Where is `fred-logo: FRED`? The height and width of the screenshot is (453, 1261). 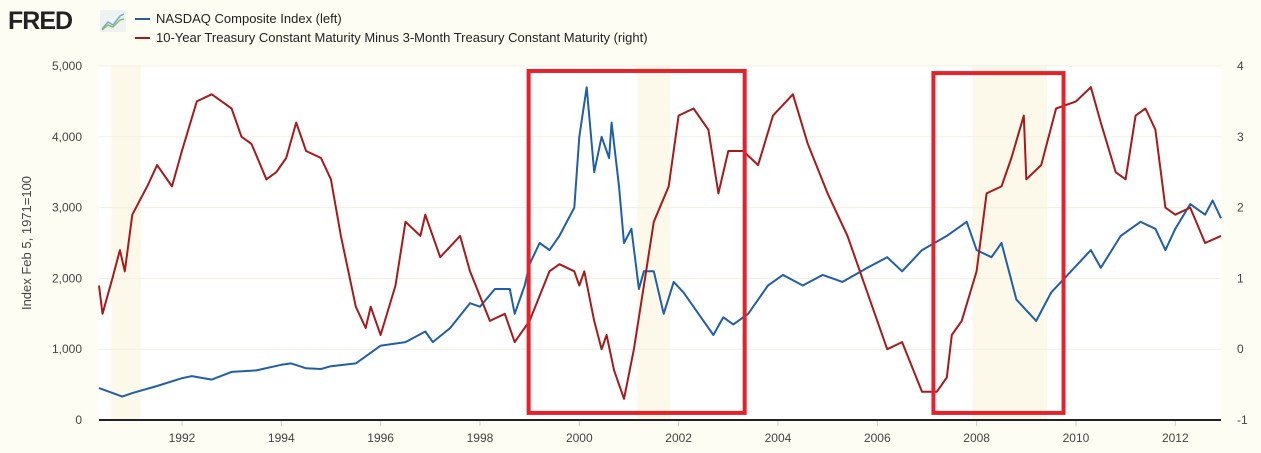
fred-logo: FRED is located at coordinates (40, 21).